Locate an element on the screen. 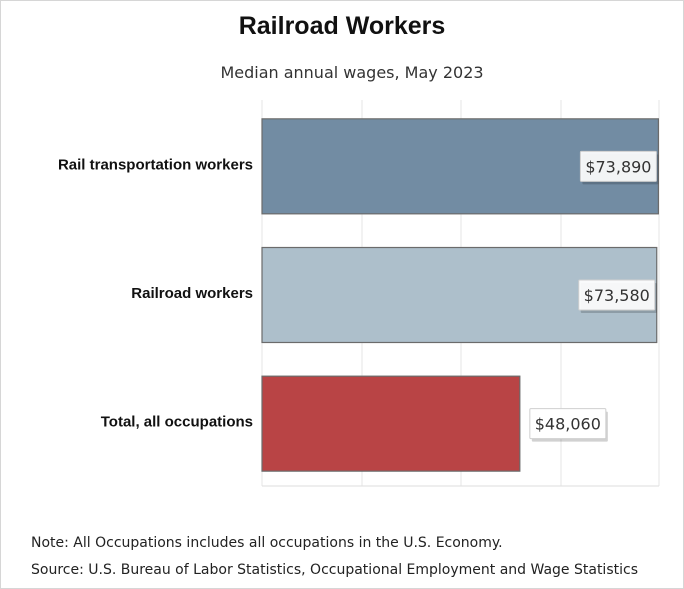  value-label: $73,890 is located at coordinates (618, 166).